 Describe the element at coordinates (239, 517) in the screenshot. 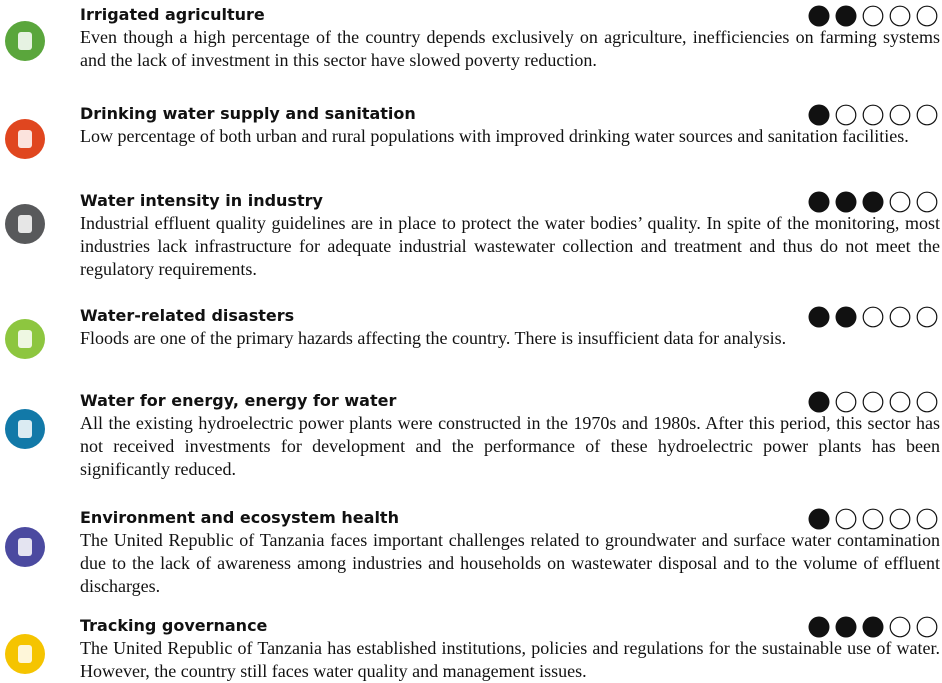

I see `item-title: Environment and ecosystem health` at that location.